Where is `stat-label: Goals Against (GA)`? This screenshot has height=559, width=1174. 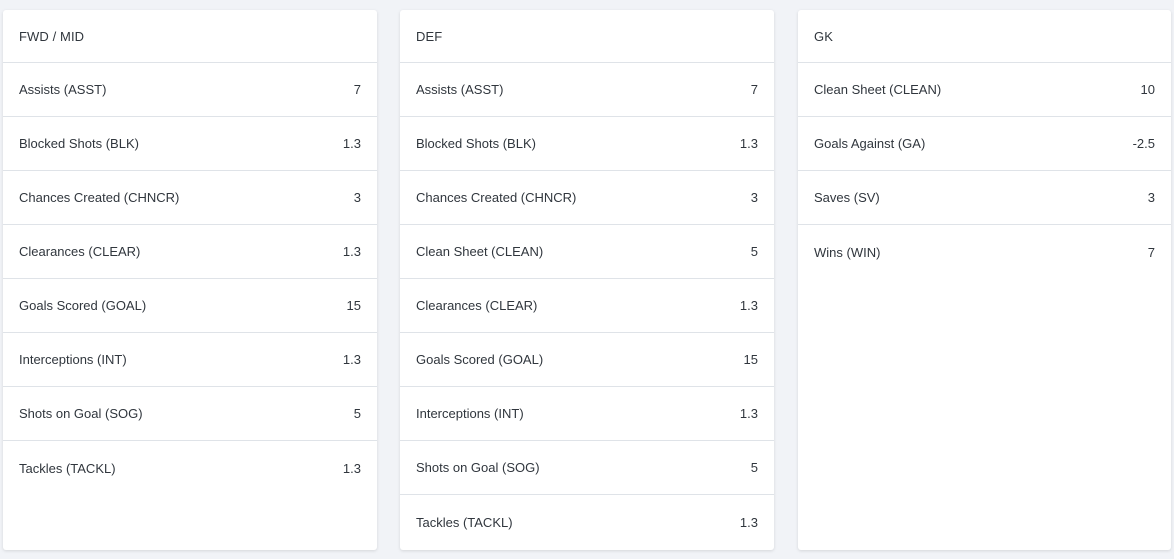 stat-label: Goals Against (GA) is located at coordinates (870, 143).